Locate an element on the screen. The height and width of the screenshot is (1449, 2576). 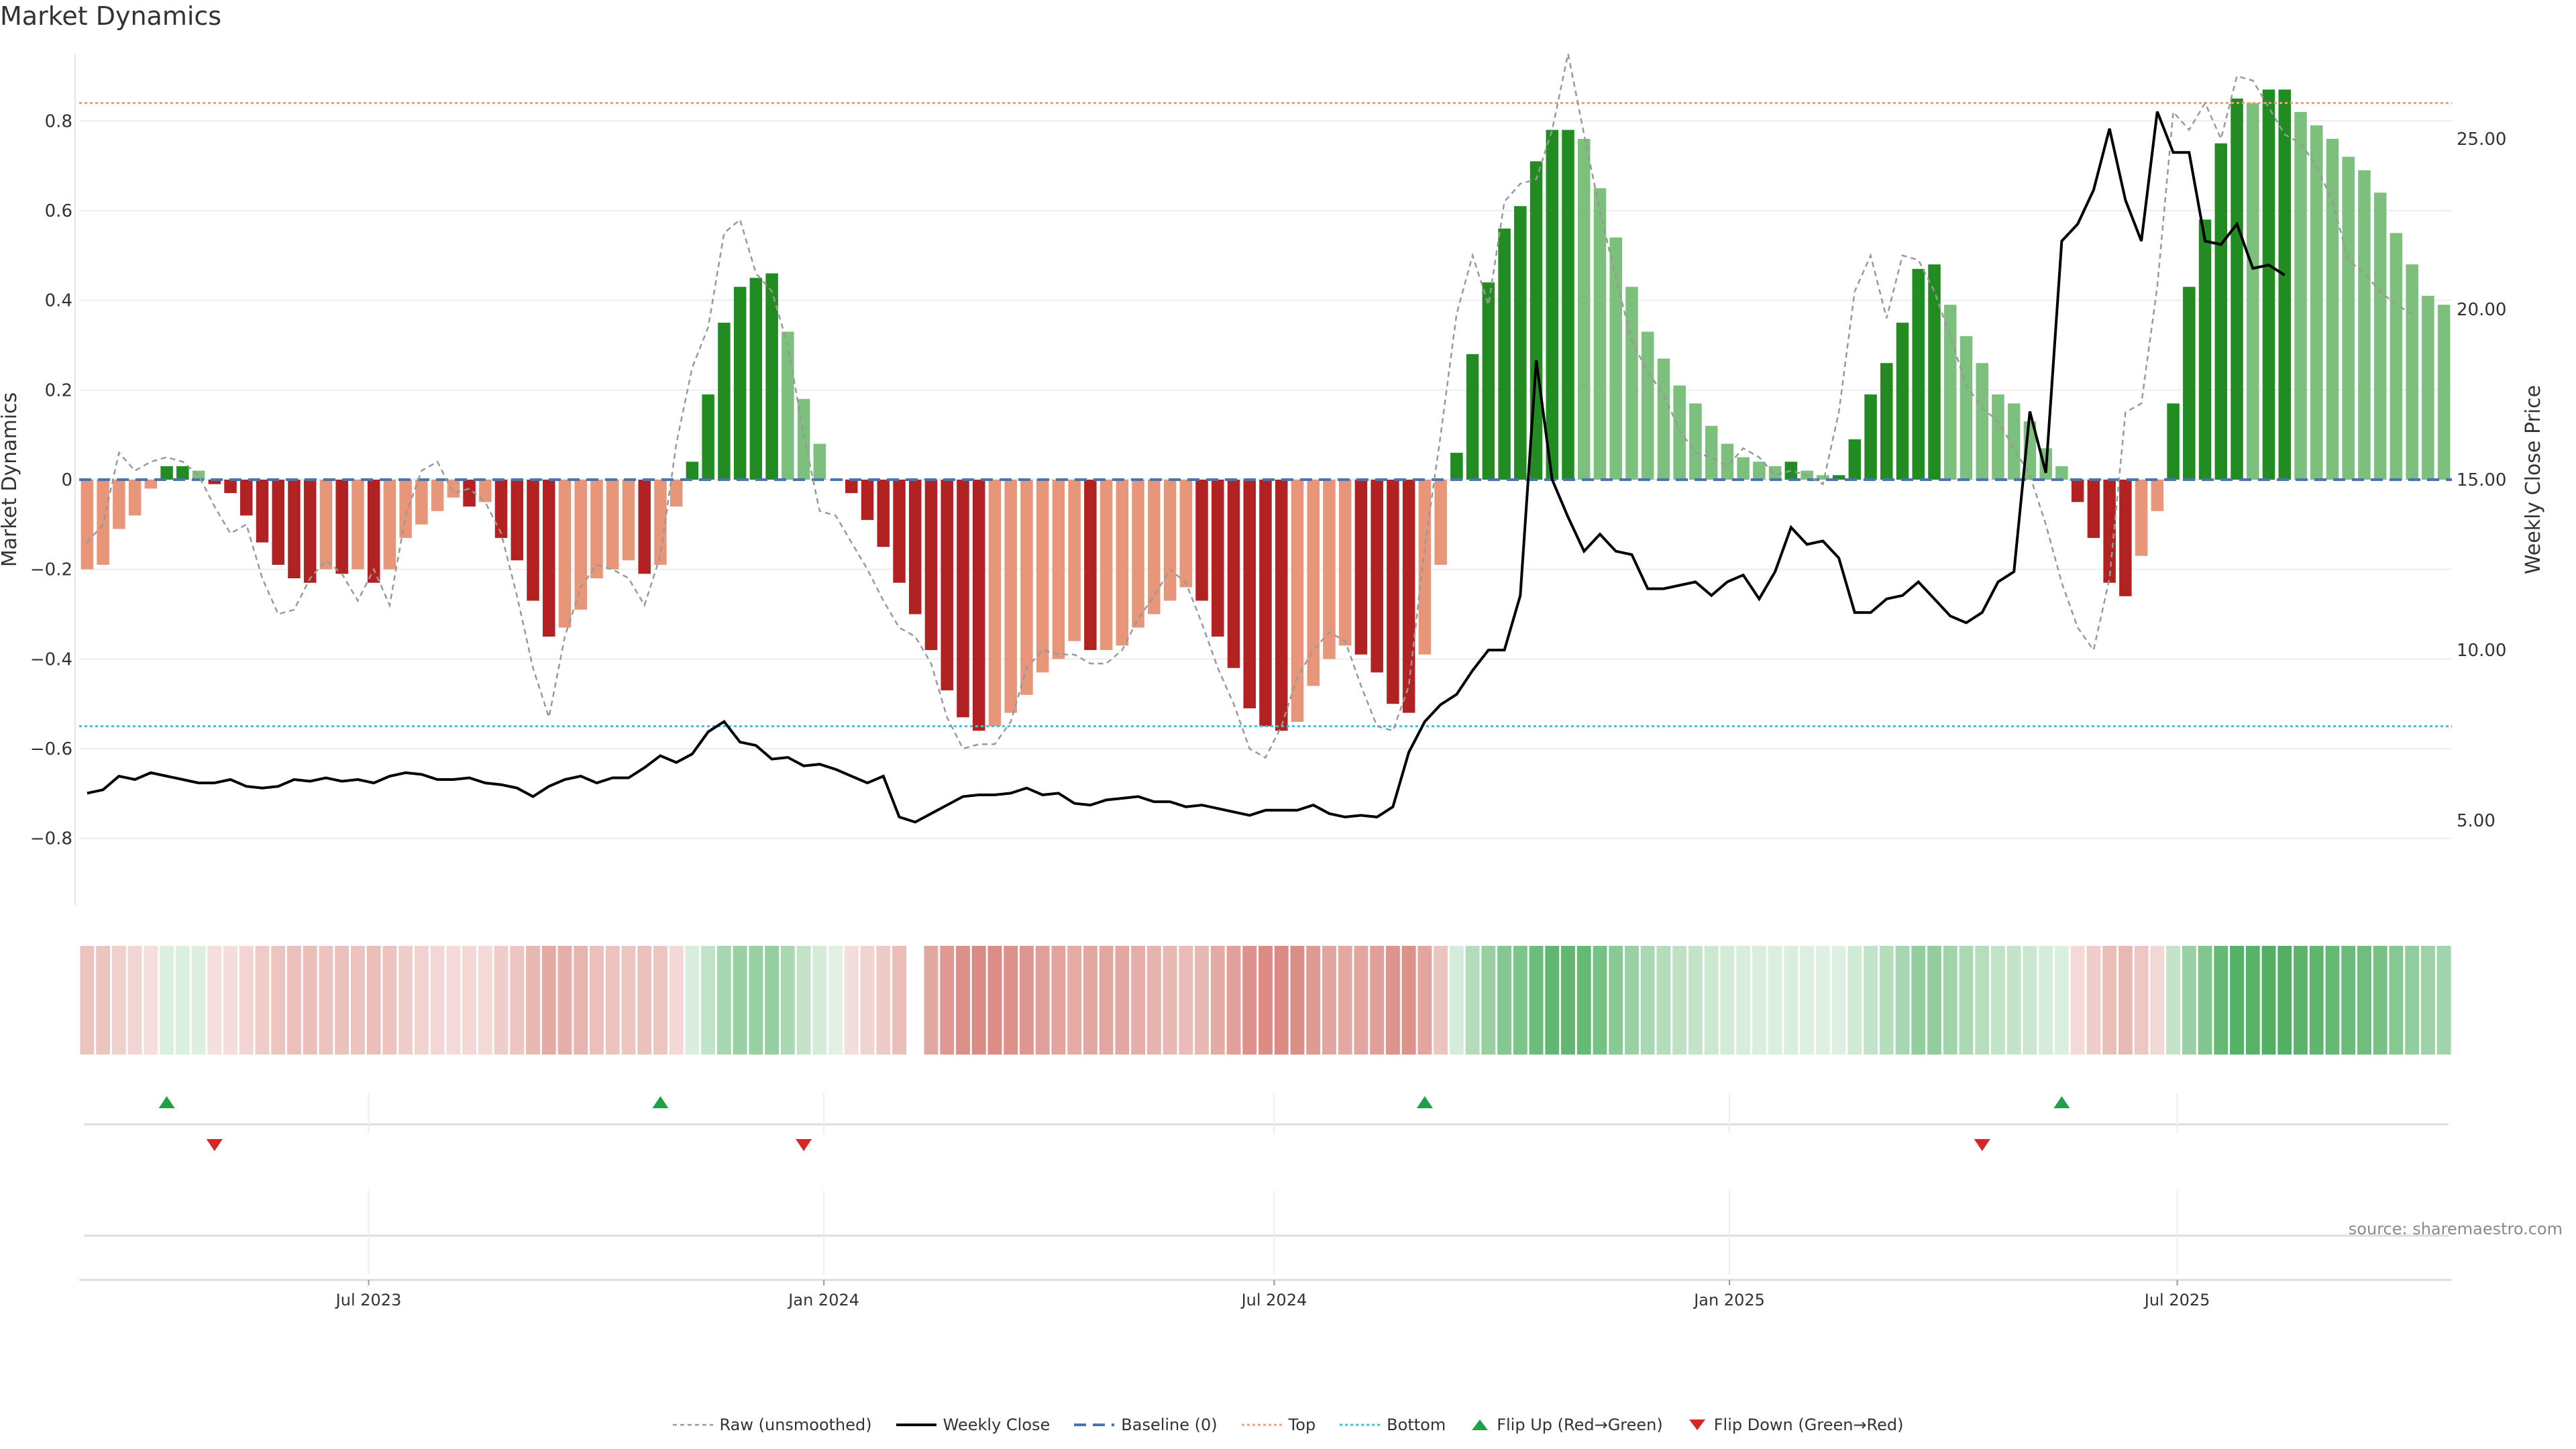
right-tick-label: 5.00 is located at coordinates (2476, 821).